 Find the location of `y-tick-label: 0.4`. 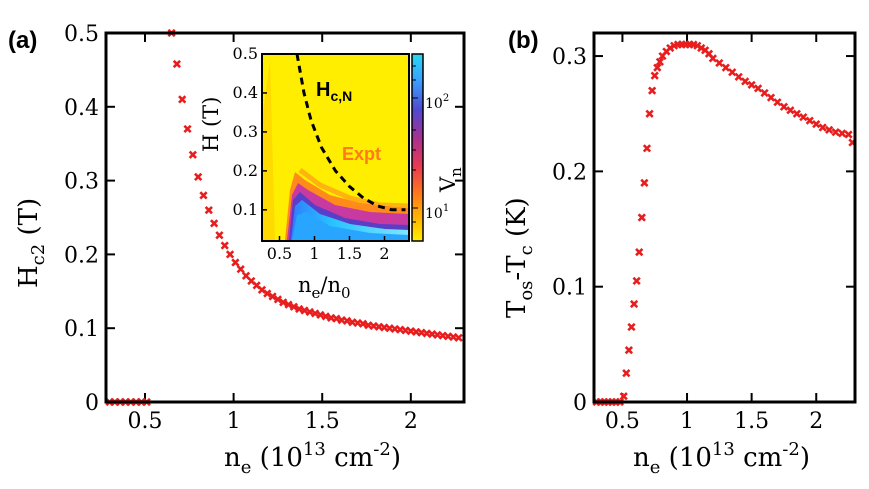

y-tick-label: 0.4 is located at coordinates (81, 108).